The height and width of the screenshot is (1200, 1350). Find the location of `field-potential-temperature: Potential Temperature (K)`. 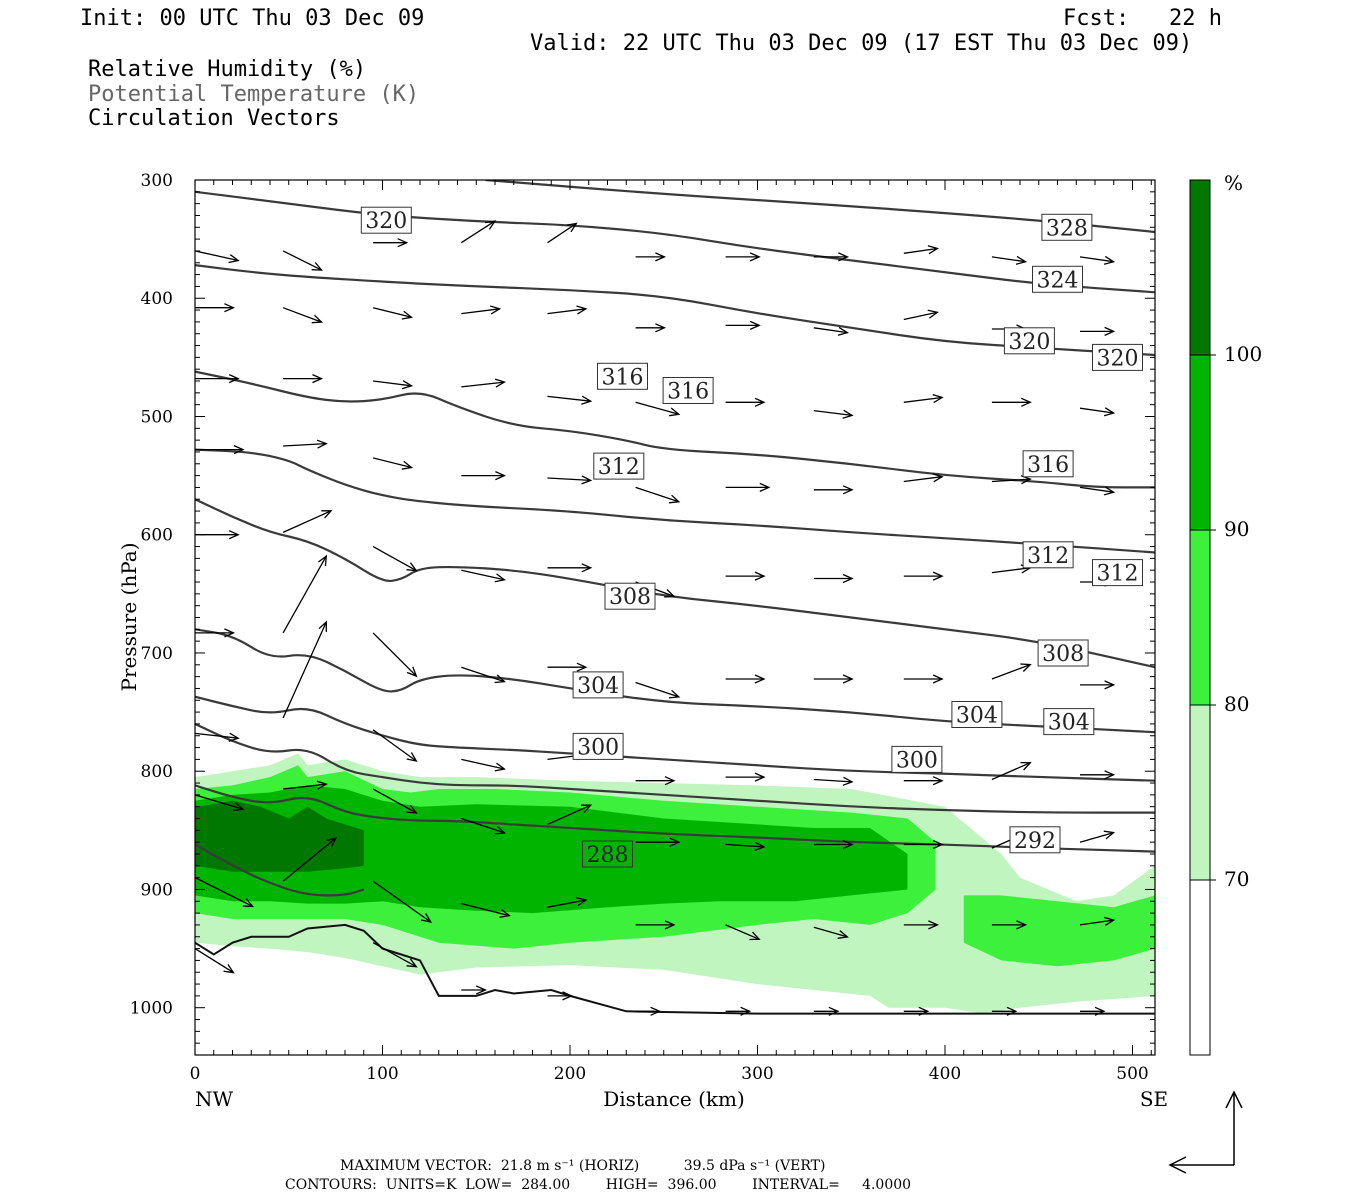

field-potential-temperature: Potential Temperature (K) is located at coordinates (254, 94).